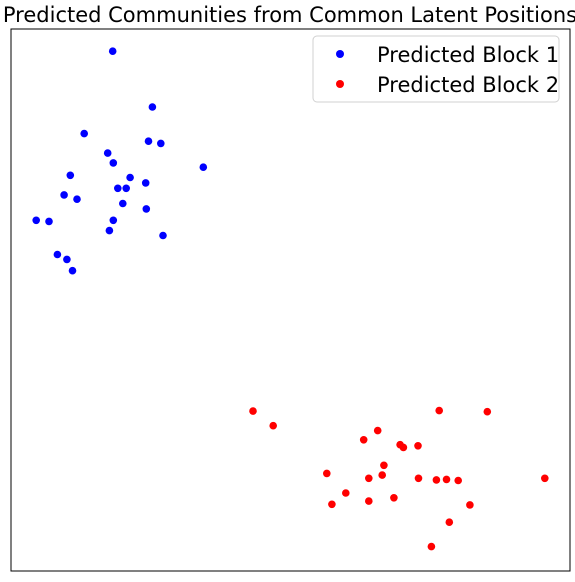 This screenshot has height=582, width=575. Describe the element at coordinates (468, 55) in the screenshot. I see `legend-label-block-1: Predicted Block 1` at that location.